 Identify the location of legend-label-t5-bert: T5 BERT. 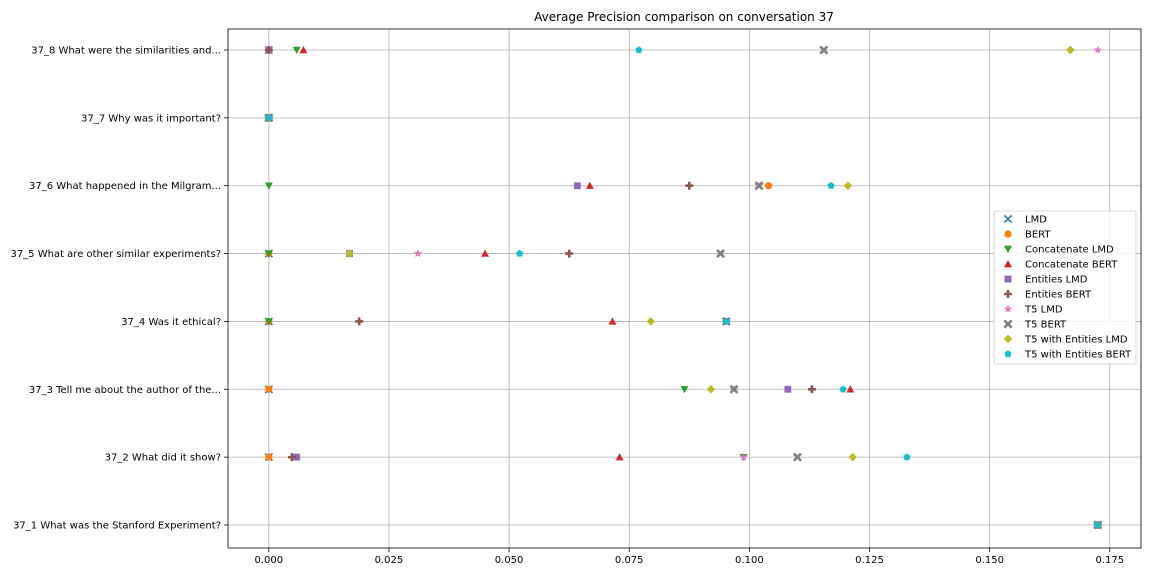
(1045, 325).